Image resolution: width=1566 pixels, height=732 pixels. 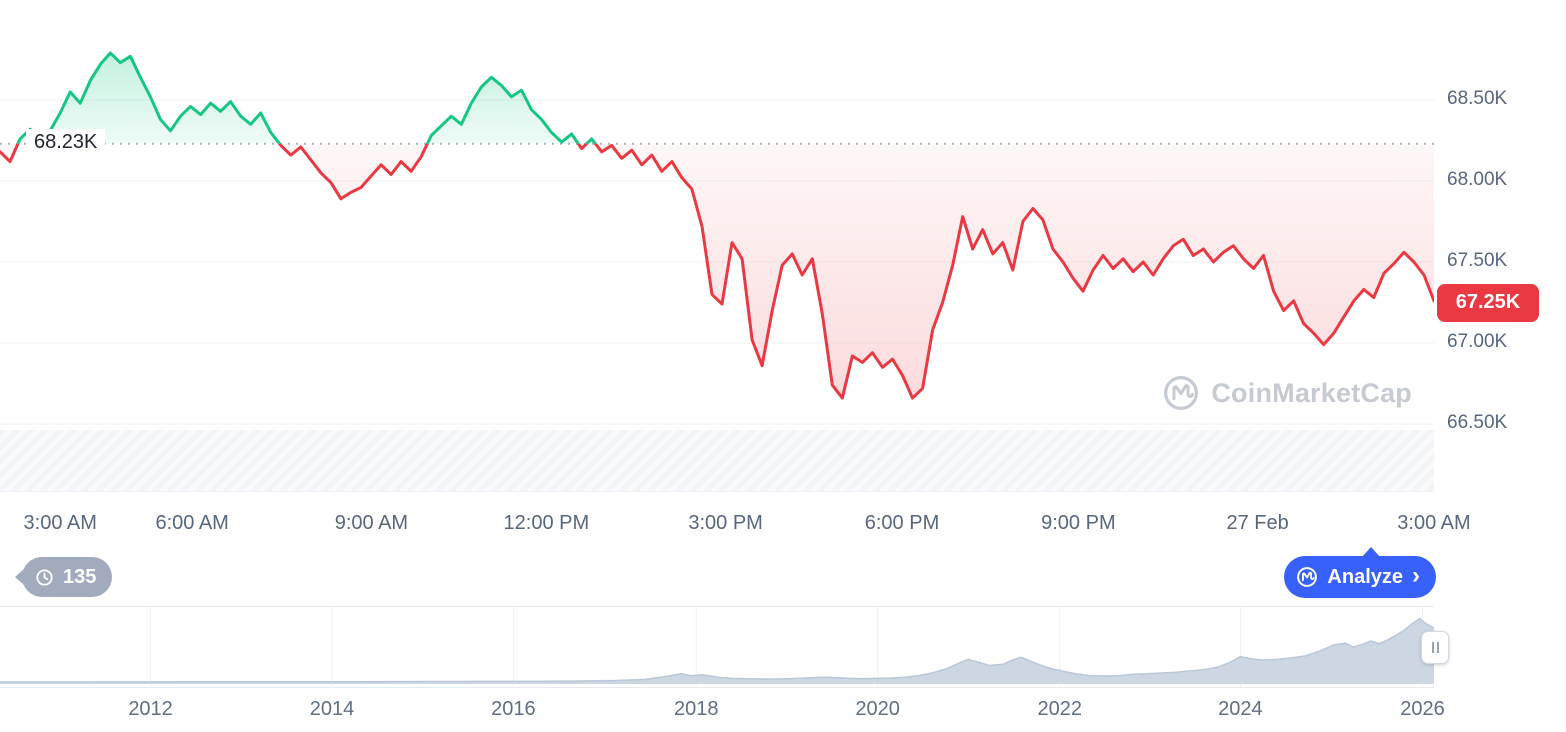 What do you see at coordinates (783, 576) in the screenshot?
I see `chart-controls-row: 135 Analyze ›` at bounding box center [783, 576].